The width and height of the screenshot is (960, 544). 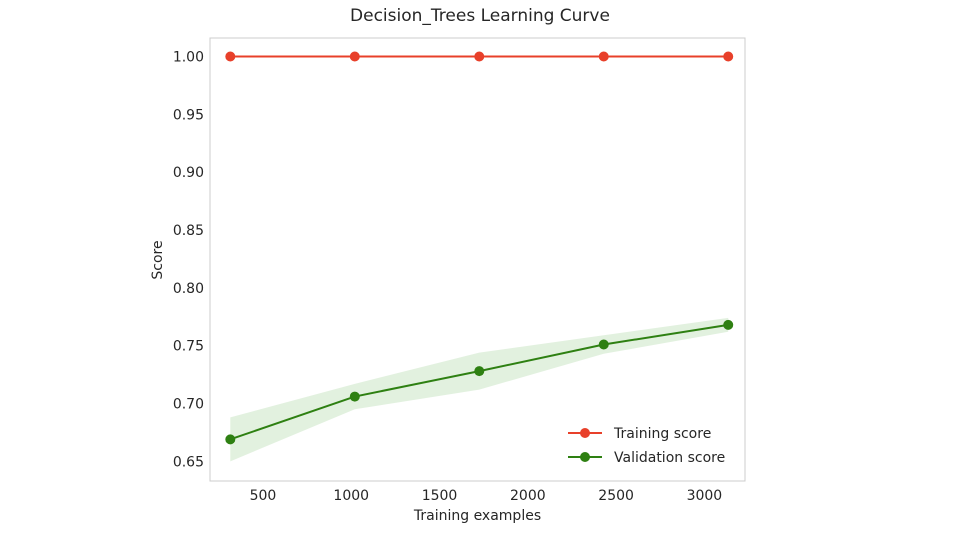 What do you see at coordinates (158, 260) in the screenshot?
I see `y-axis-label: Score` at bounding box center [158, 260].